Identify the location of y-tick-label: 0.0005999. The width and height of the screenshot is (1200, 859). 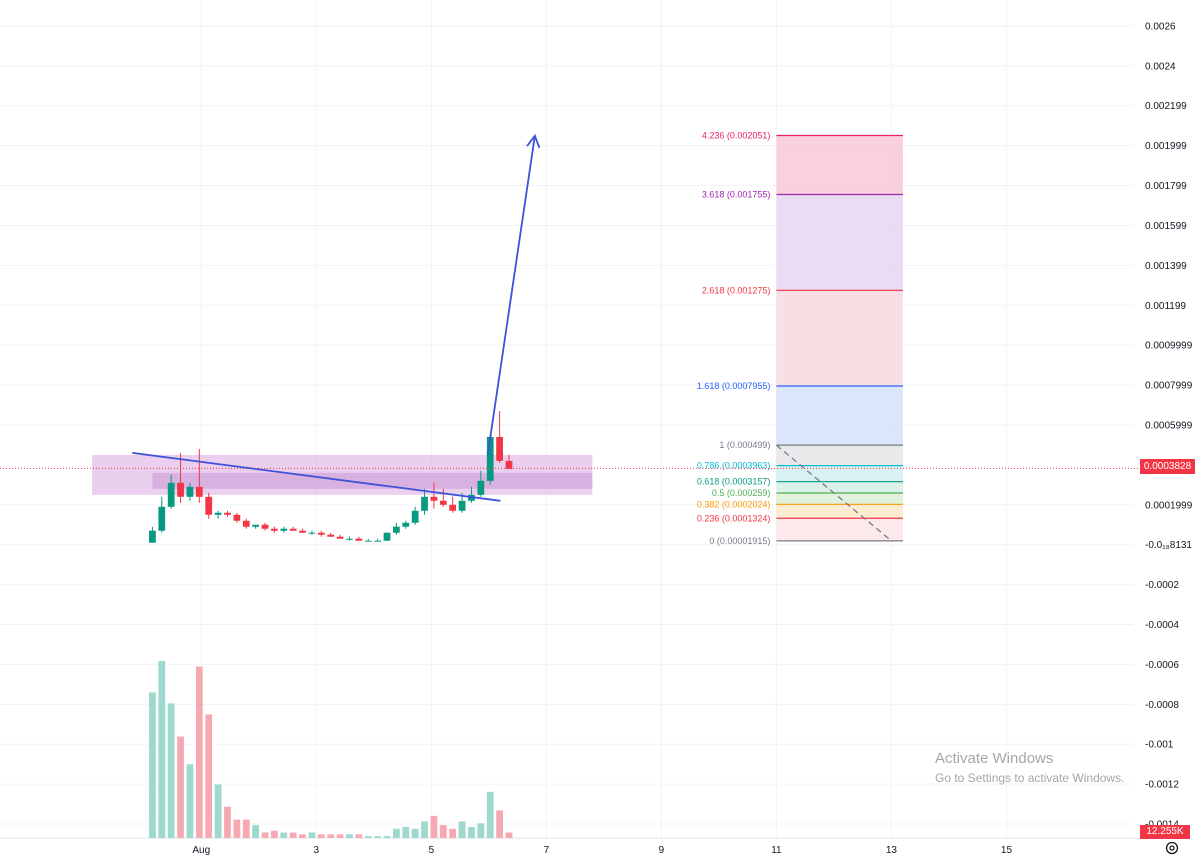
(1169, 425).